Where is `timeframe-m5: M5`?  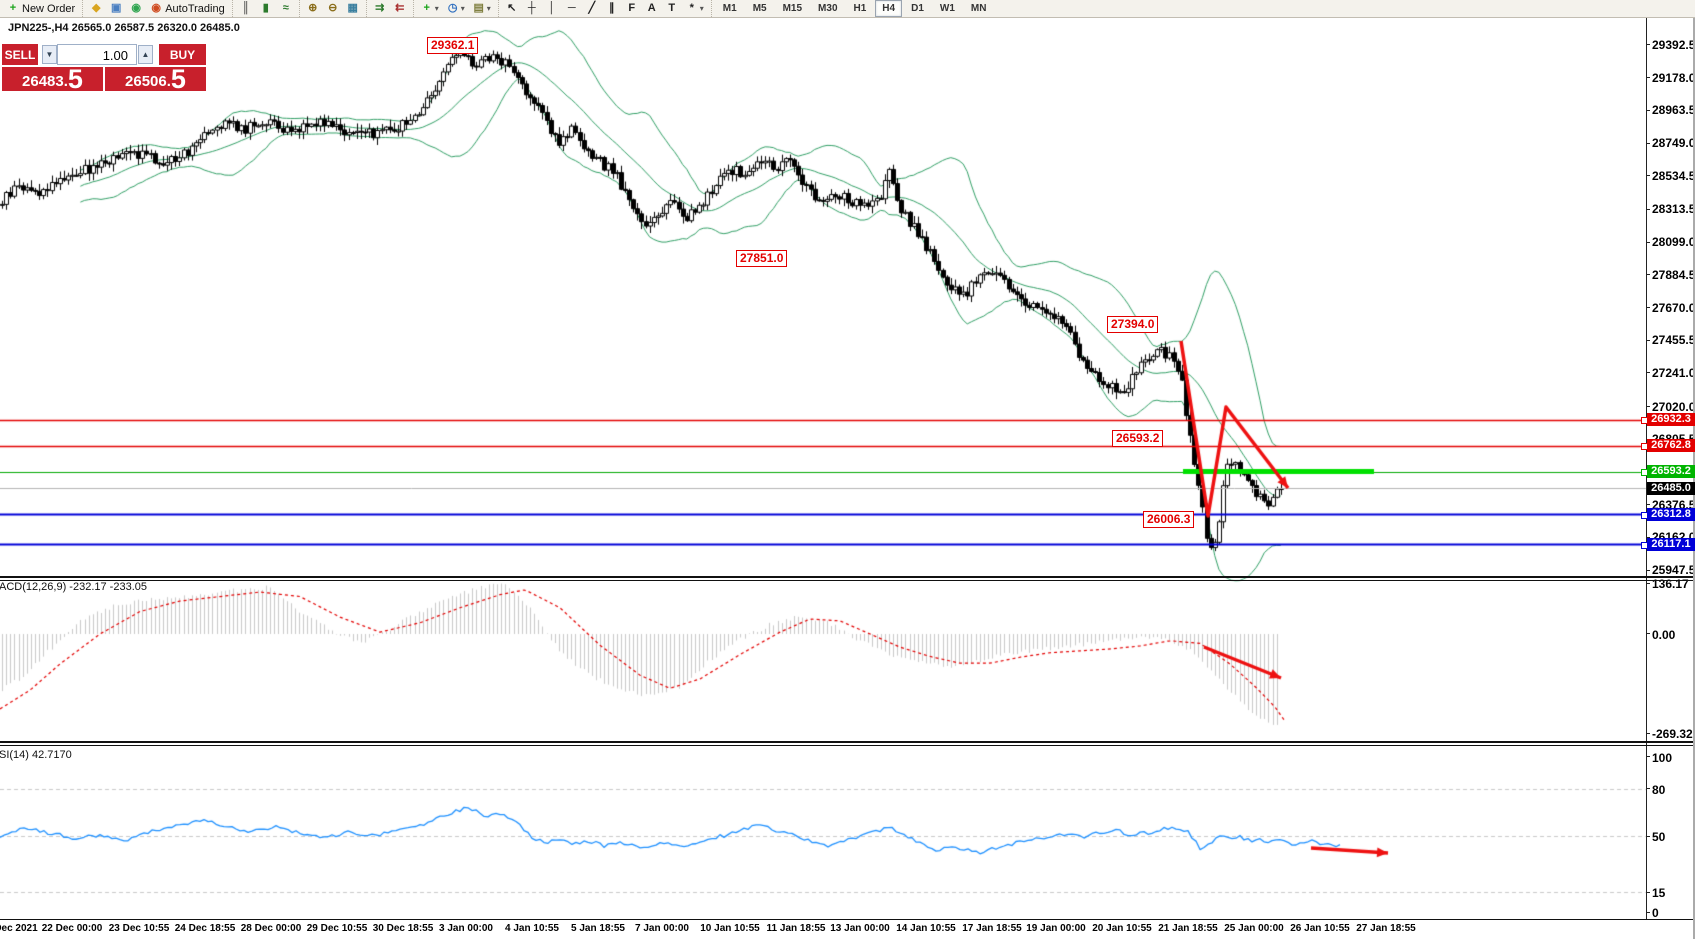 timeframe-m5: M5 is located at coordinates (759, 8).